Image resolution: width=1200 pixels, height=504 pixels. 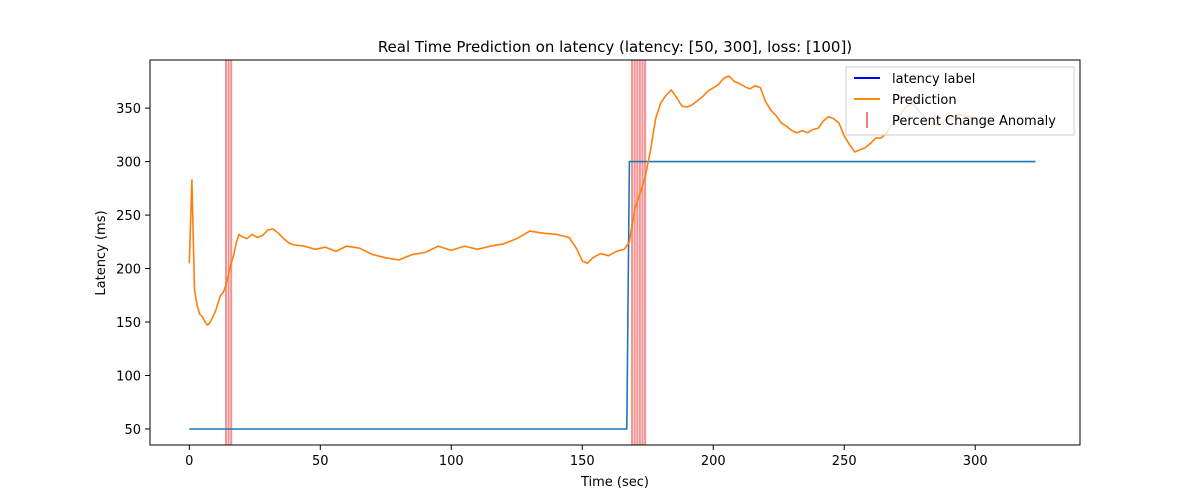 I want to click on x-tick-label-0: 0, so click(x=189, y=461).